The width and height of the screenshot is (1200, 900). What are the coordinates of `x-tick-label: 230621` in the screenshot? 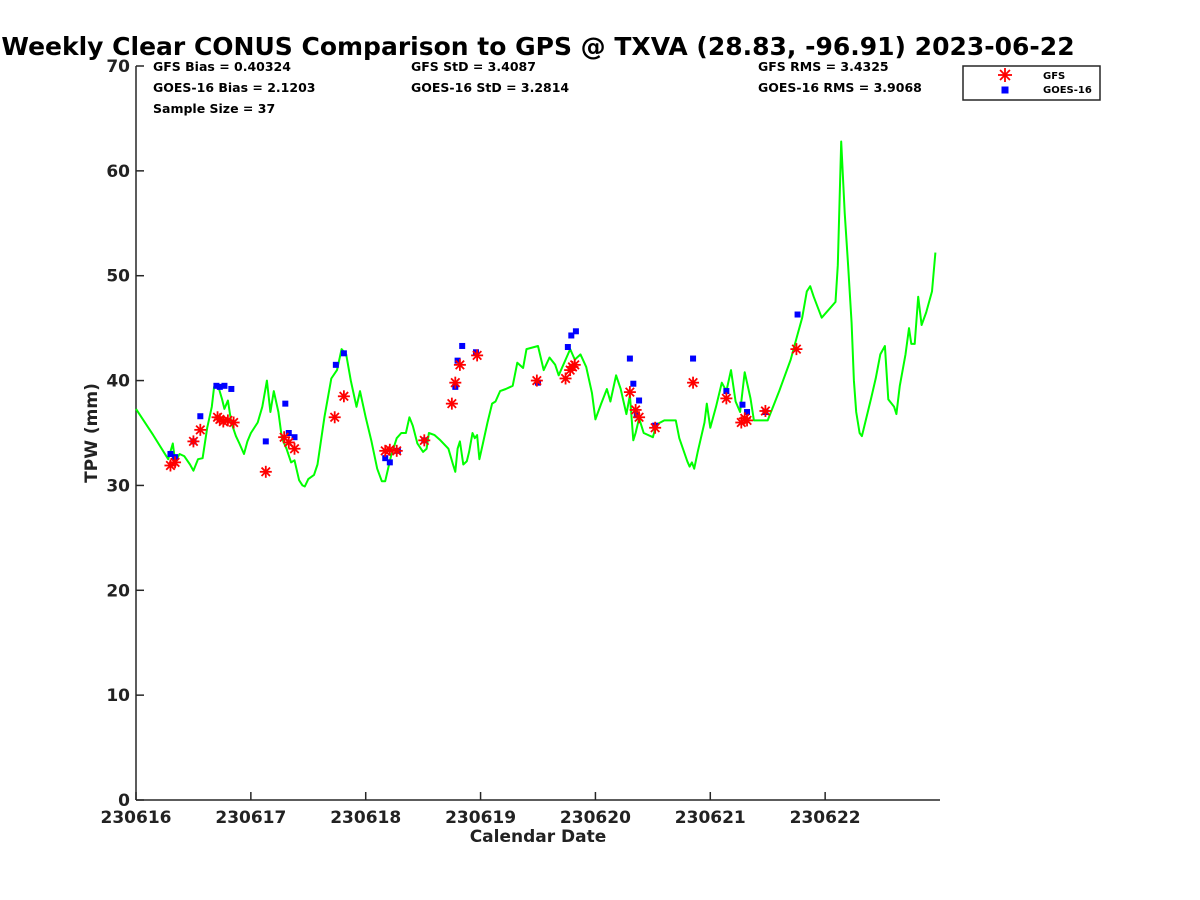 It's located at (710, 818).